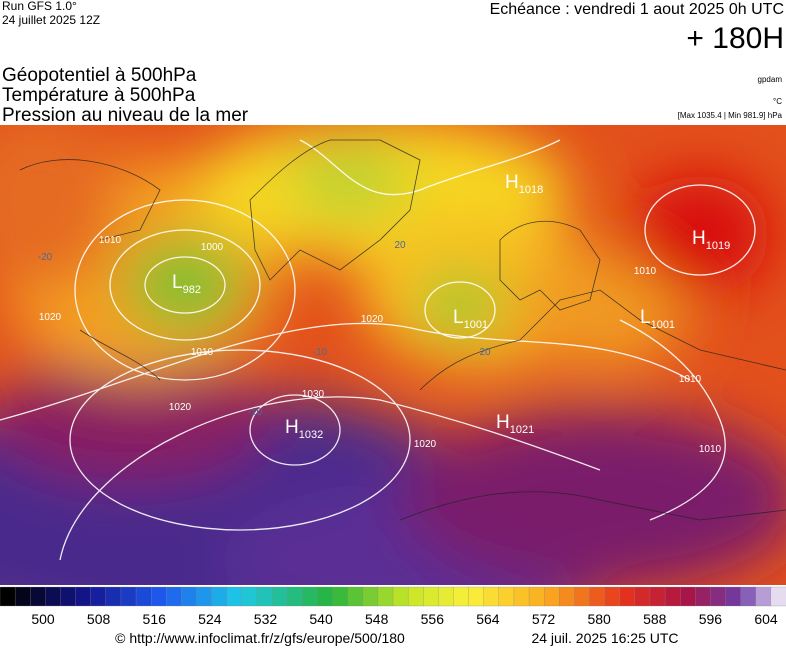 The height and width of the screenshot is (653, 786). Describe the element at coordinates (604, 638) in the screenshot. I see `generated-time: 24 juil. 2025 16:25 UTC` at that location.